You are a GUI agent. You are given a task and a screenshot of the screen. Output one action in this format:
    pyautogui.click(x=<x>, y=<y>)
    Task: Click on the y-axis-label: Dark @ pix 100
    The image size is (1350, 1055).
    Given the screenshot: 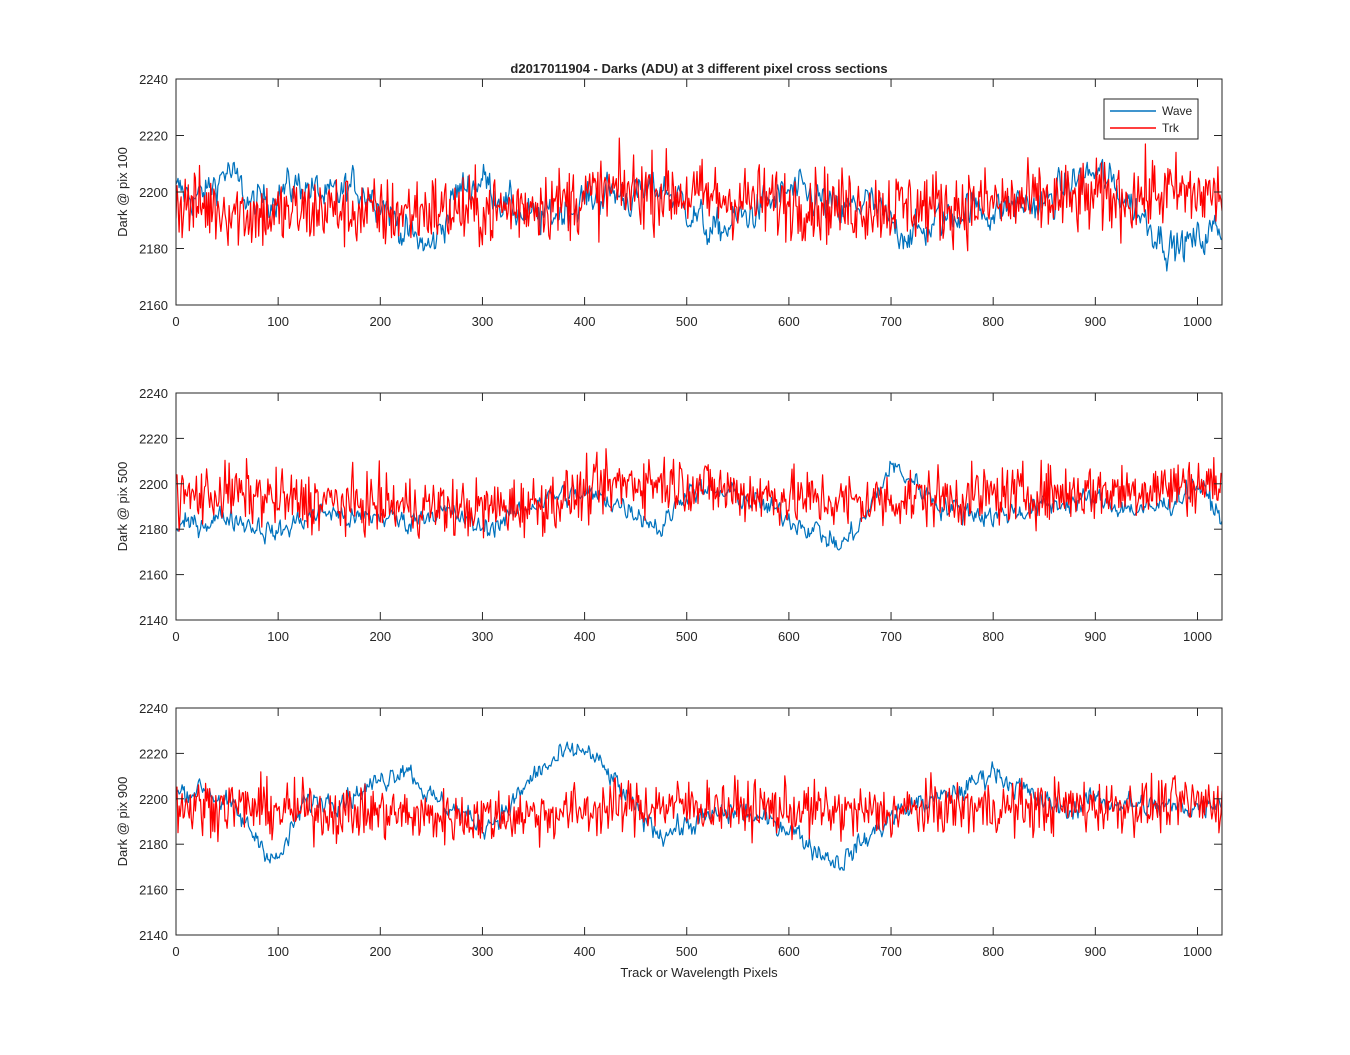 What is the action you would take?
    pyautogui.click(x=122, y=192)
    